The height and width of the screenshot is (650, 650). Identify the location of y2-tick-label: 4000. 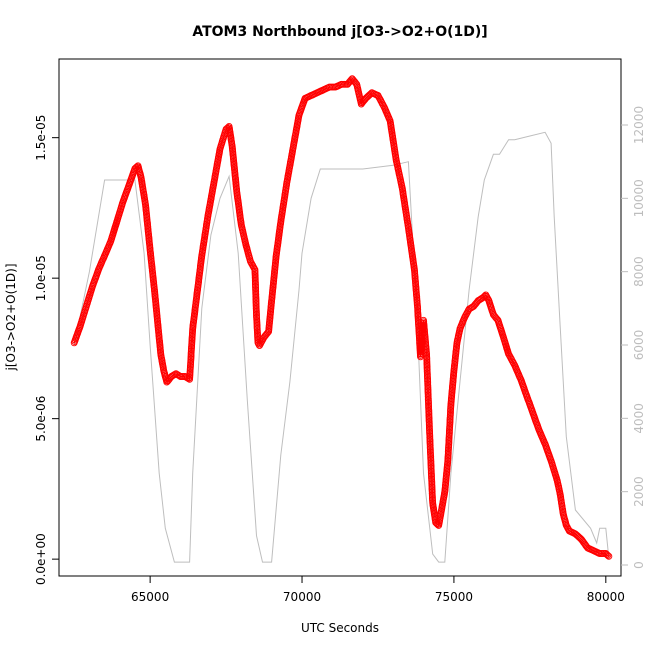
(639, 418).